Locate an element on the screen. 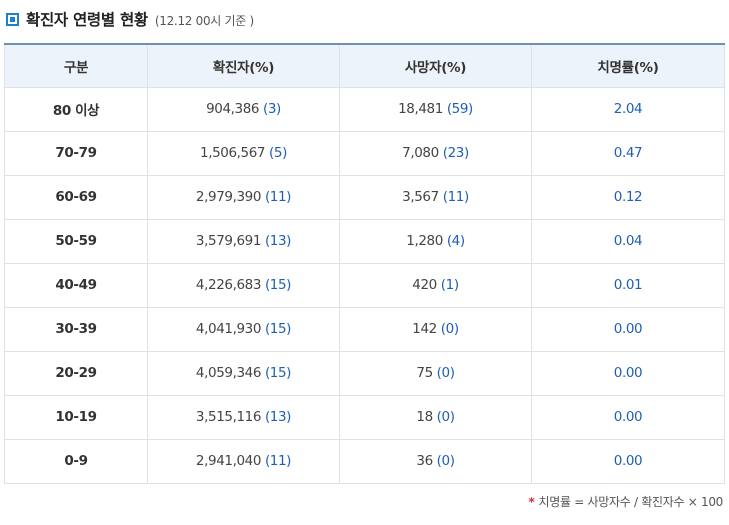 The height and width of the screenshot is (525, 729). cases-value: 4,041,930 is located at coordinates (228, 329).